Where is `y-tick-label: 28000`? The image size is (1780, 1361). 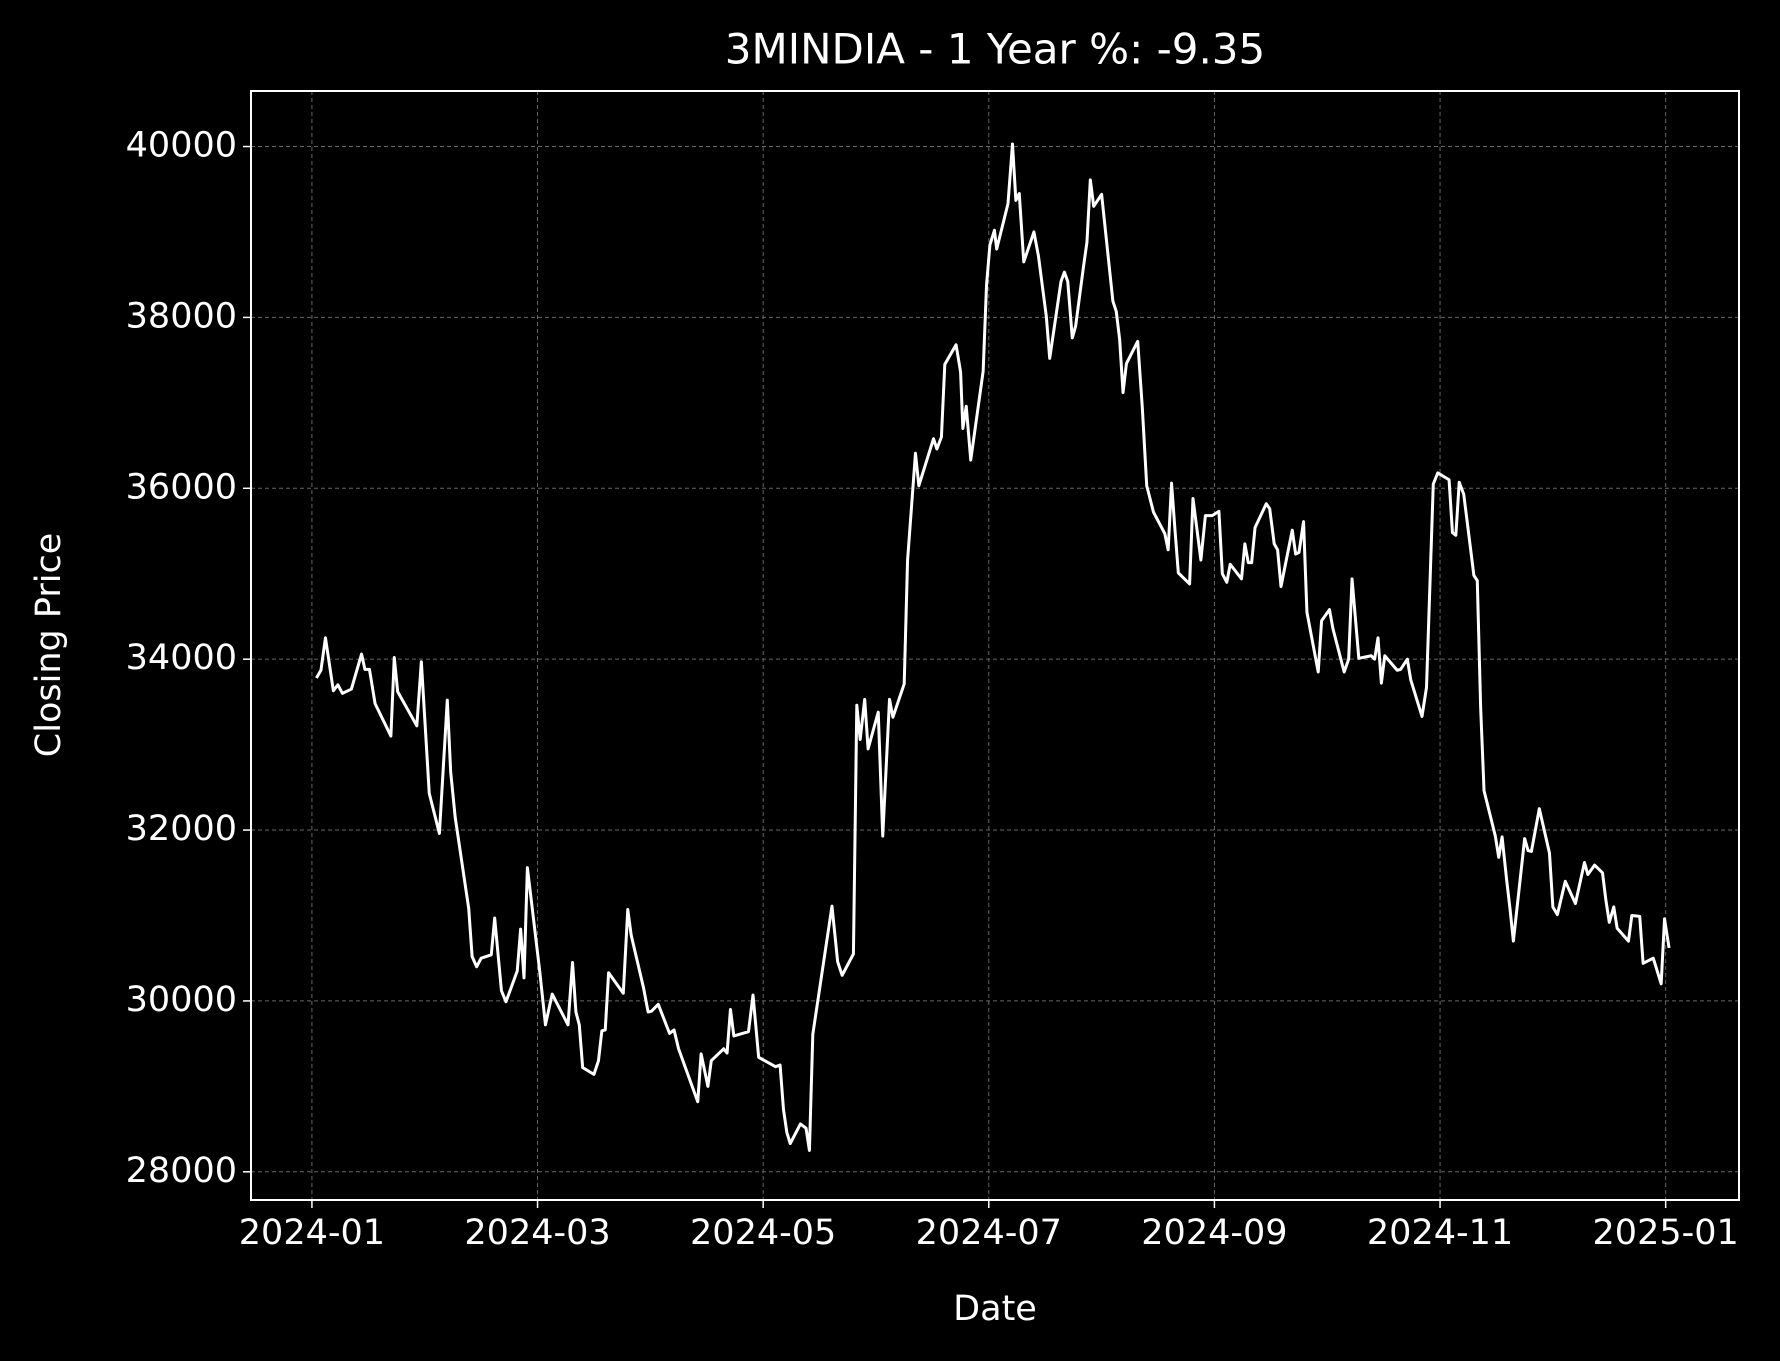
y-tick-label: 28000 is located at coordinates (181, 1171).